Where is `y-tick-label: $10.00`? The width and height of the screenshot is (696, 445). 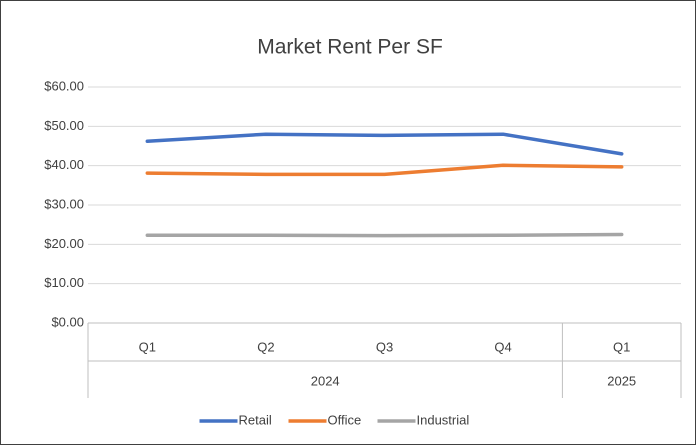
y-tick-label: $10.00 is located at coordinates (64, 282).